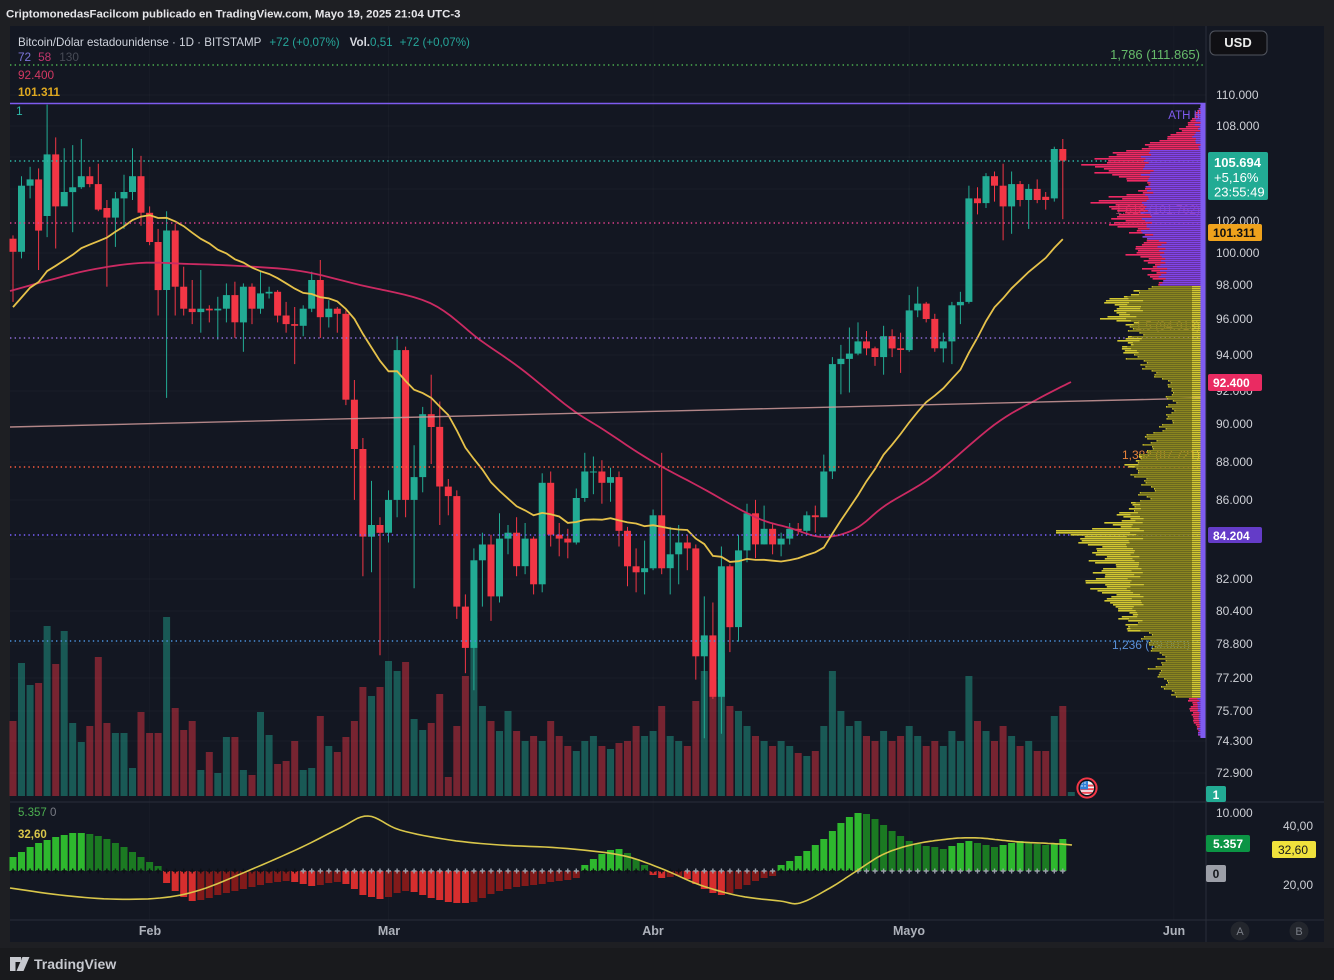 This screenshot has width=1334, height=980. I want to click on svg-text: 94.000, so click(1234, 355).